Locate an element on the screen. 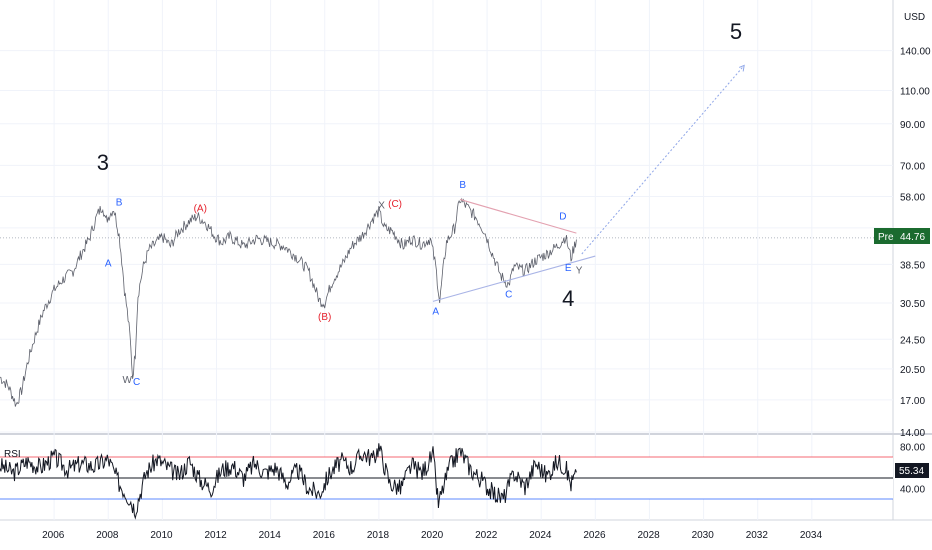 The width and height of the screenshot is (932, 550). projection-arrow-icon is located at coordinates (741, 68).